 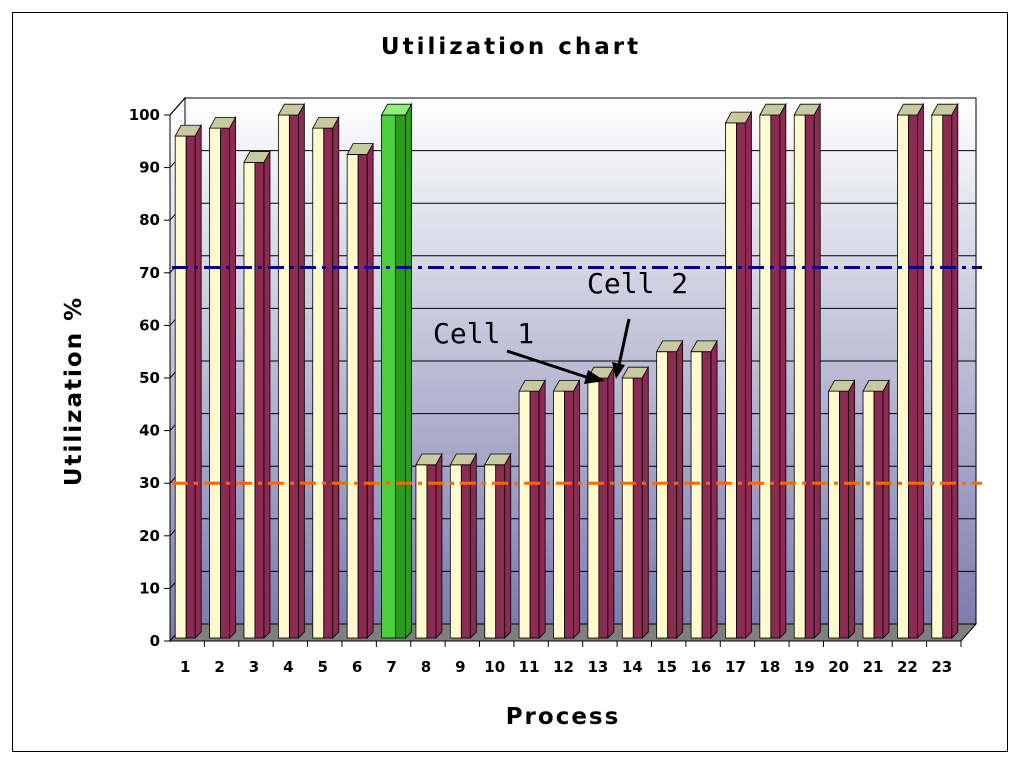 What do you see at coordinates (177, 106) in the screenshot?
I see `gridline-side` at bounding box center [177, 106].